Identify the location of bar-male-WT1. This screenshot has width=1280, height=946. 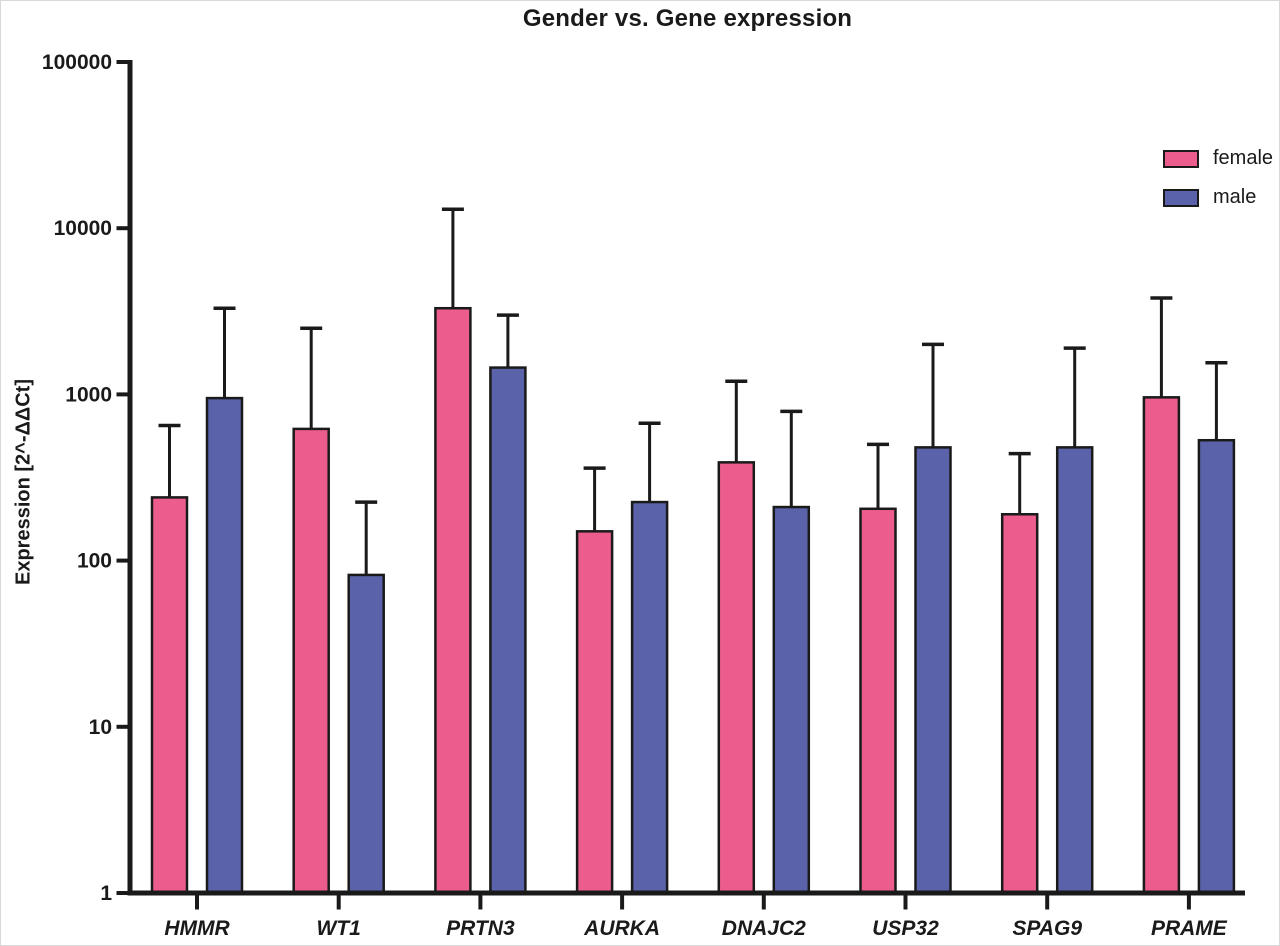
(366, 734).